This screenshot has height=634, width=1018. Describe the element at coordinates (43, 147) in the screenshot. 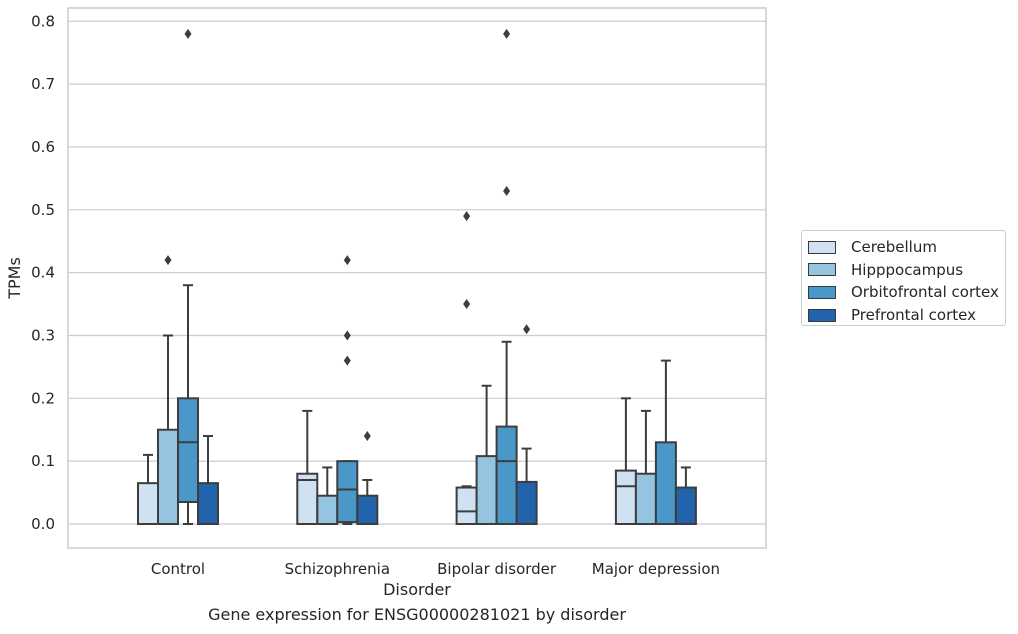

I see `y-tick-label: 0.6` at that location.